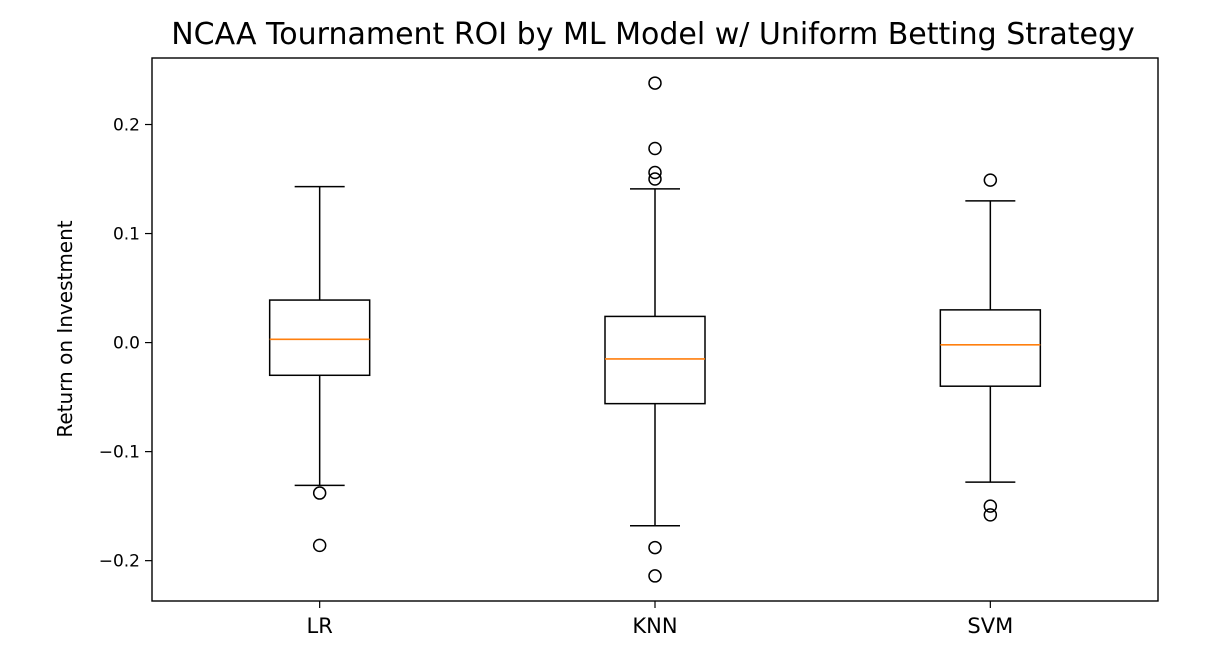  Describe the element at coordinates (320, 626) in the screenshot. I see `x-tick-label: LR` at that location.